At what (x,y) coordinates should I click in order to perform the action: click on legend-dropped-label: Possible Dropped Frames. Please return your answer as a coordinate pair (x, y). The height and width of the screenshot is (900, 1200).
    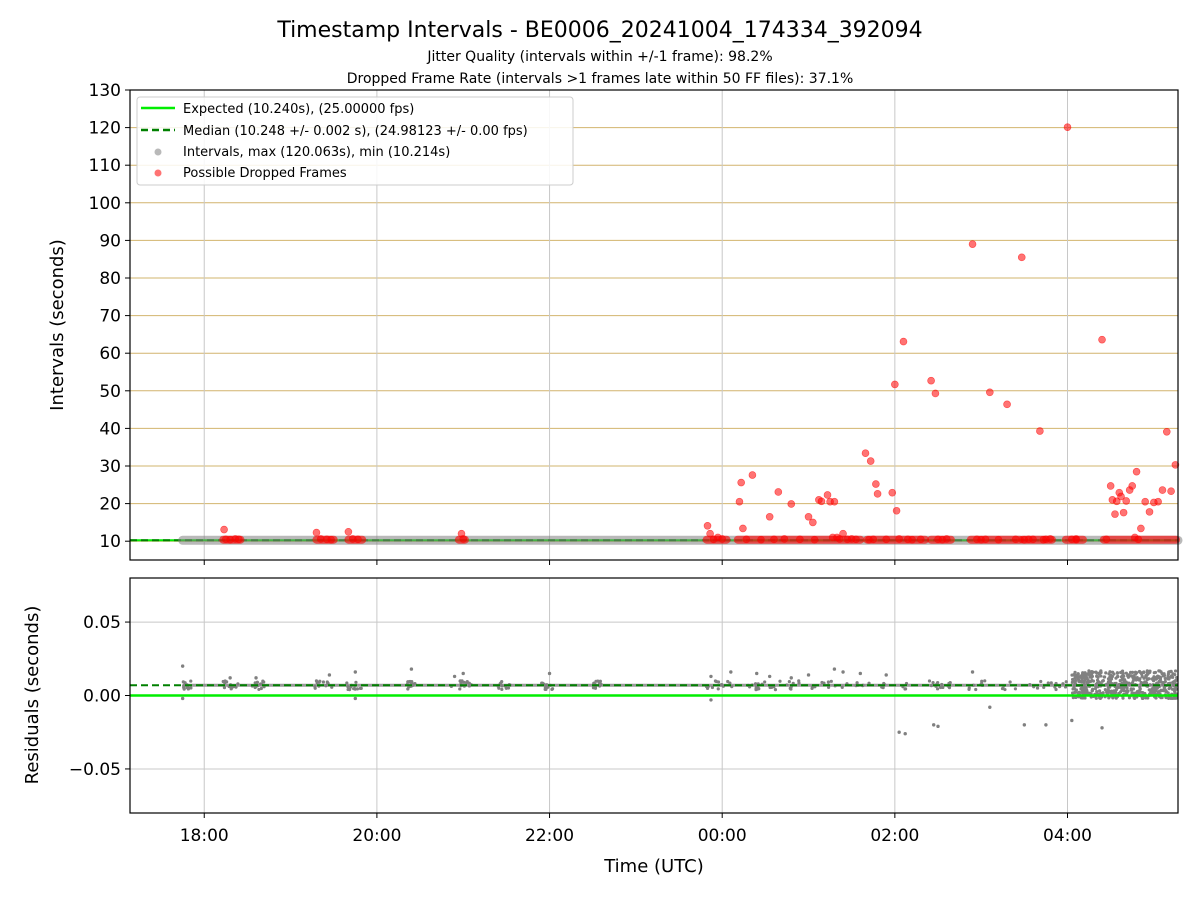
    Looking at the image, I should click on (265, 173).